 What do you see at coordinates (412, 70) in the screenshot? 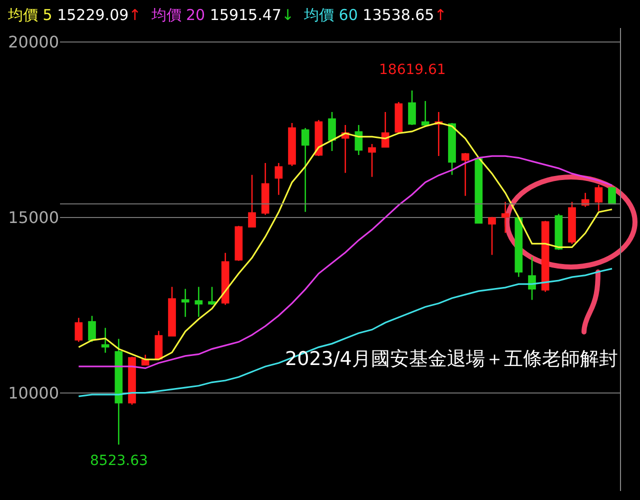
I see `annotation: 18619.61` at bounding box center [412, 70].